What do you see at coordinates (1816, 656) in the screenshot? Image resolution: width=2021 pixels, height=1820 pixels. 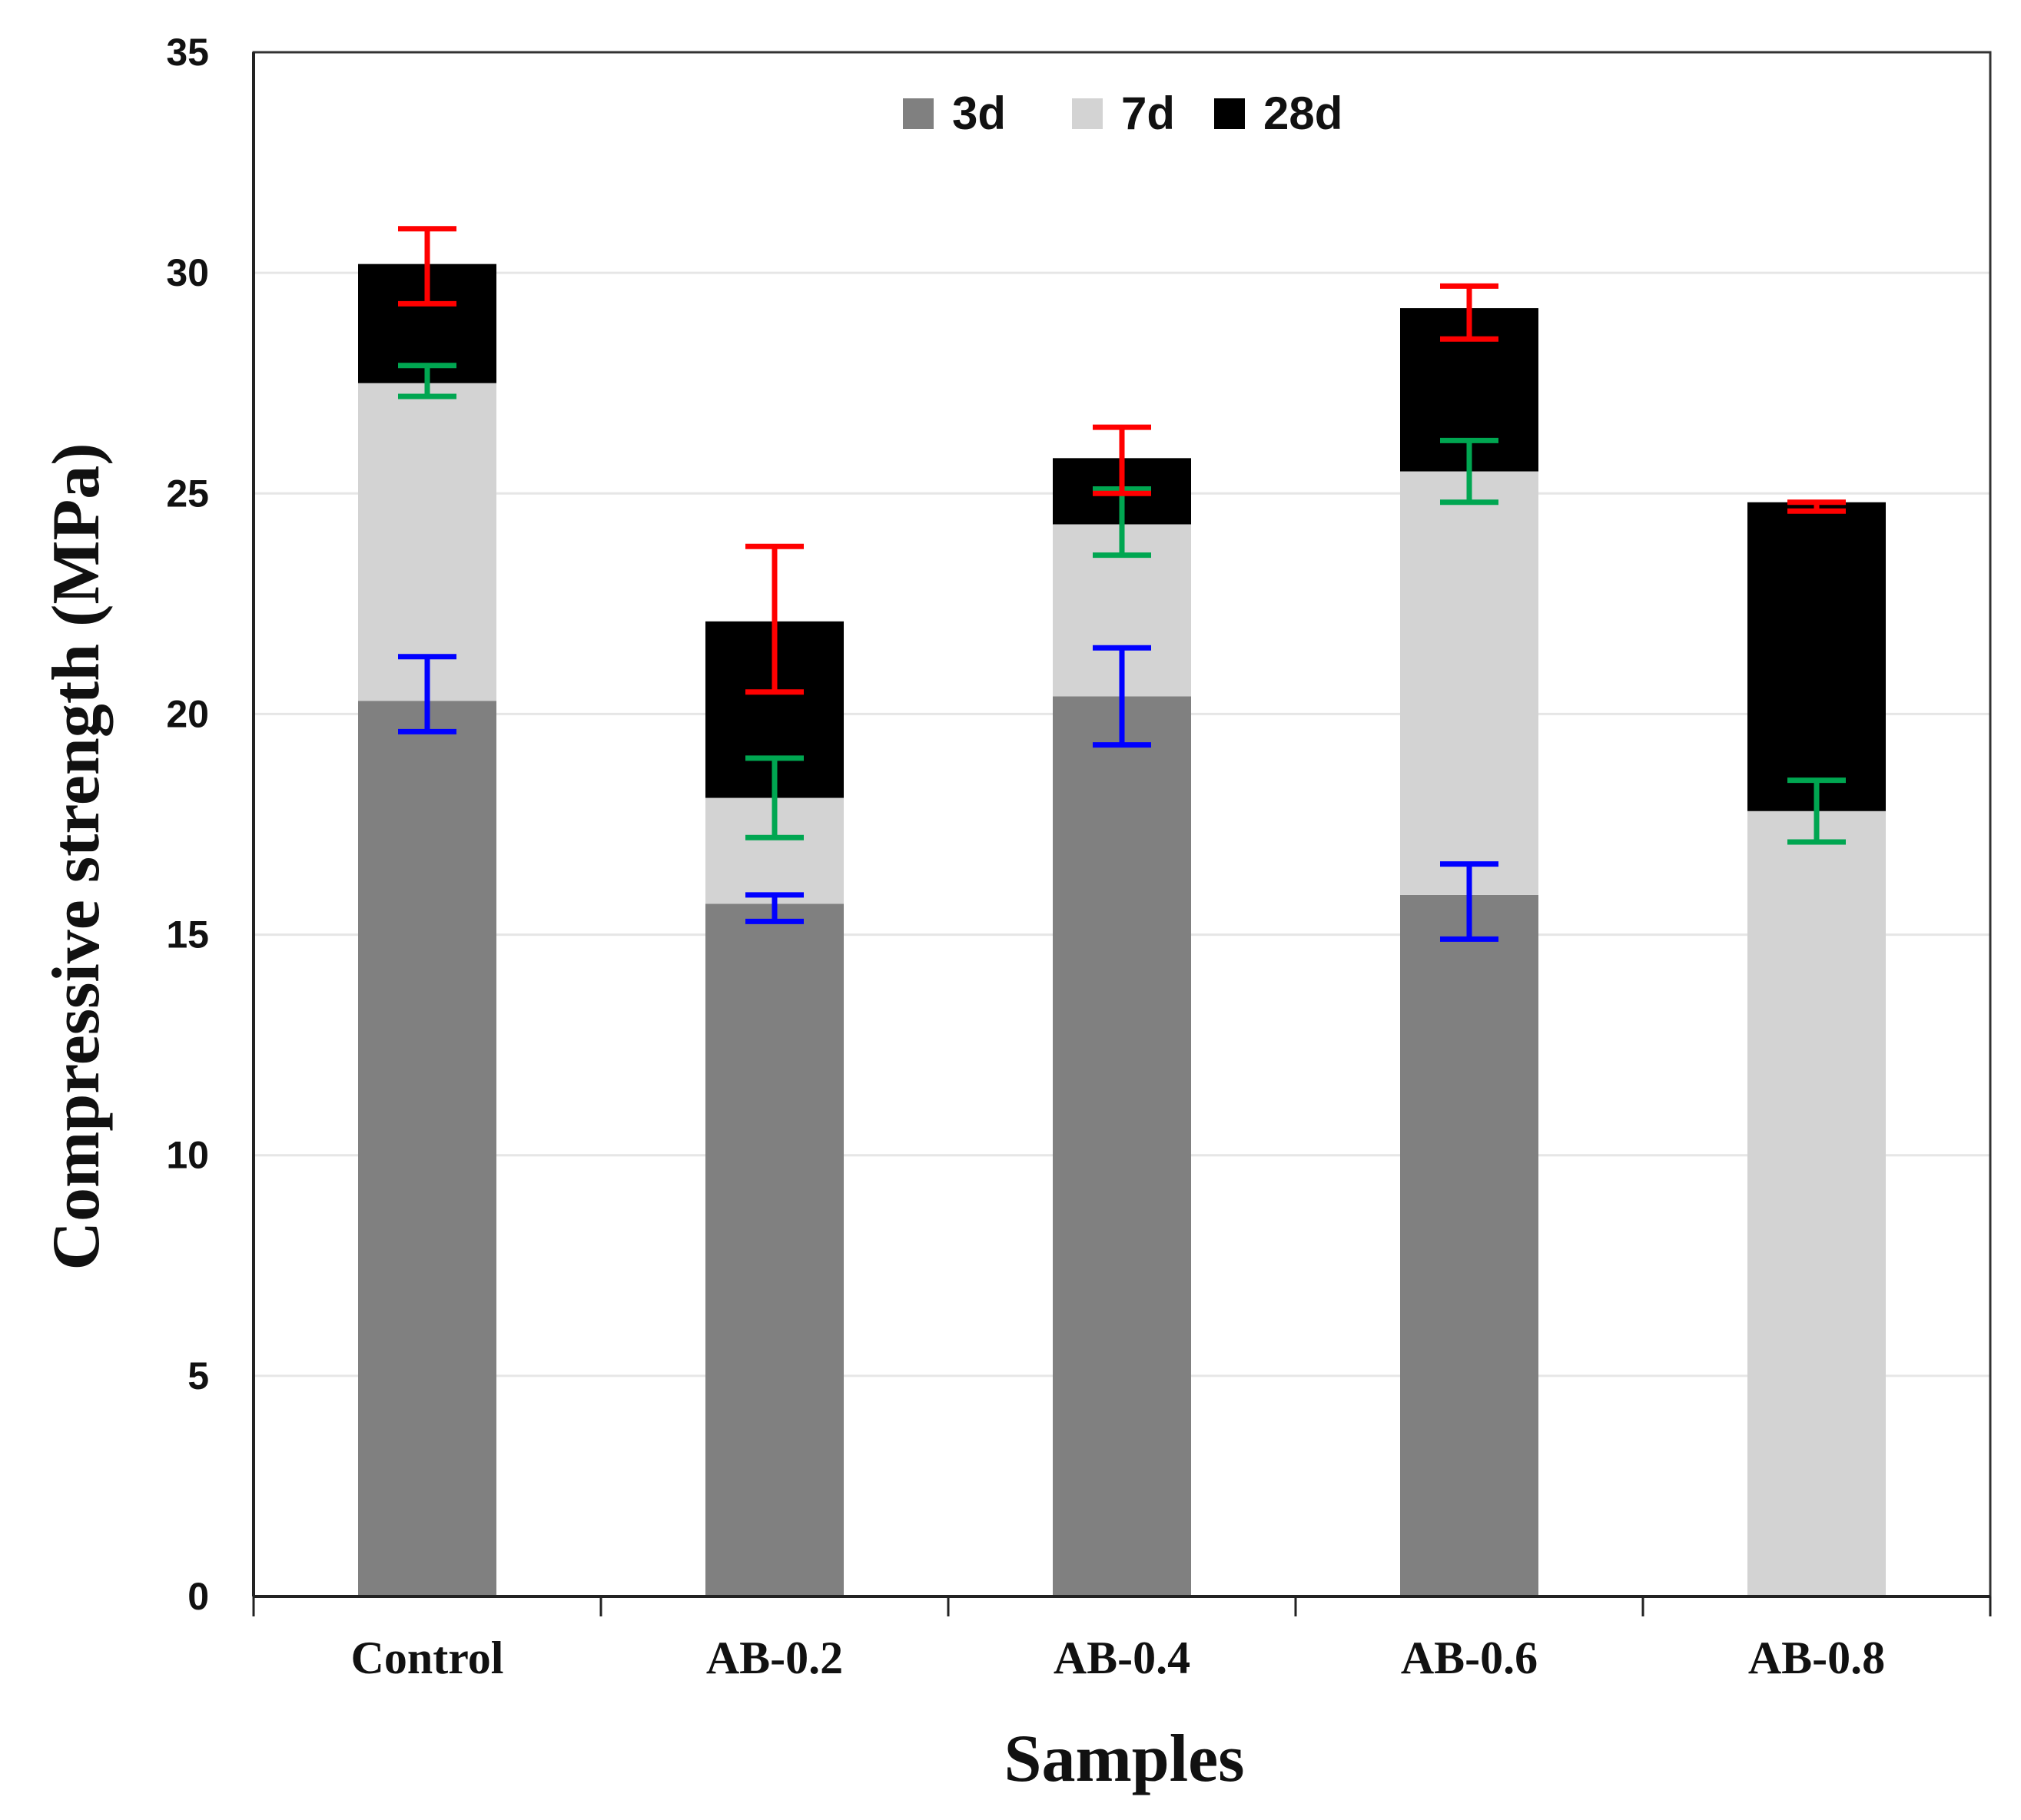 I see `bar-28d-AB-0.8` at bounding box center [1816, 656].